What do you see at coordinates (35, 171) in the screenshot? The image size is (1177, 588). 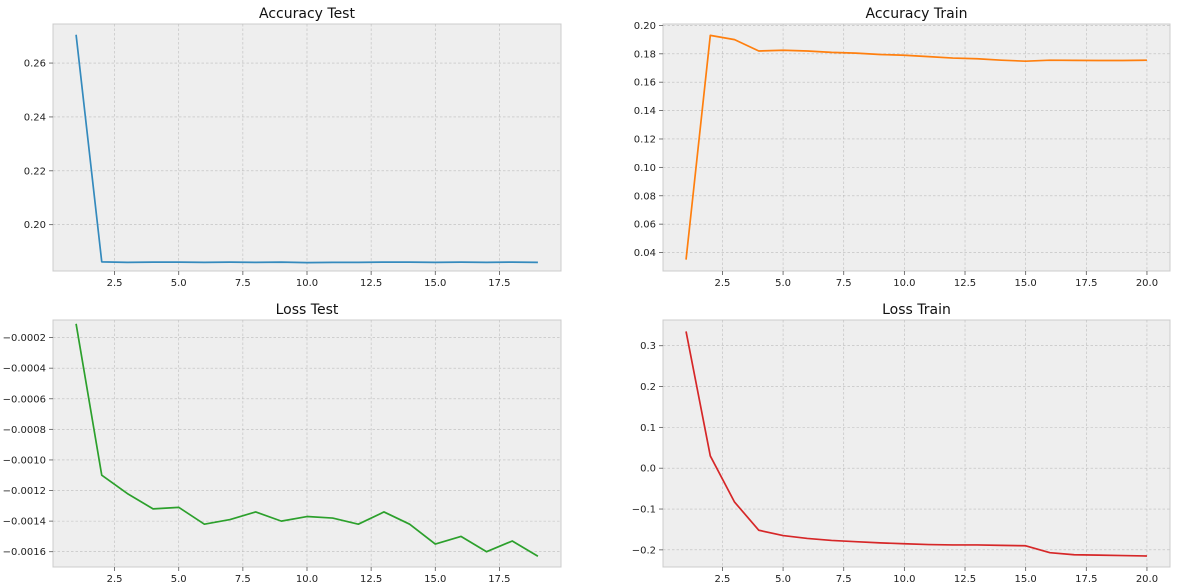 I see `accuracy-test-y-tick-label: 0.22` at bounding box center [35, 171].